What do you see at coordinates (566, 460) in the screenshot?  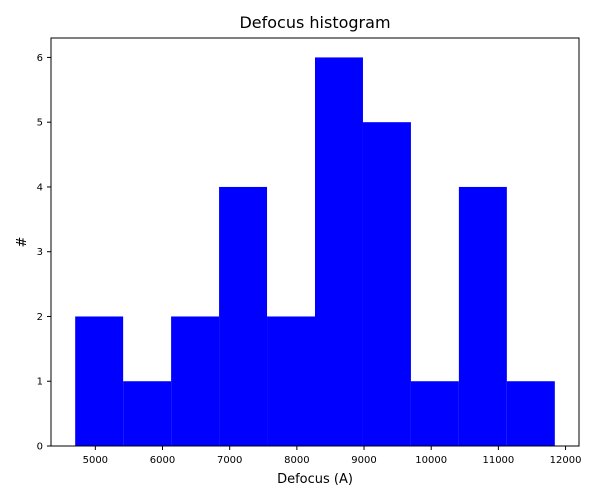 I see `x-tick-label: 12000` at bounding box center [566, 460].